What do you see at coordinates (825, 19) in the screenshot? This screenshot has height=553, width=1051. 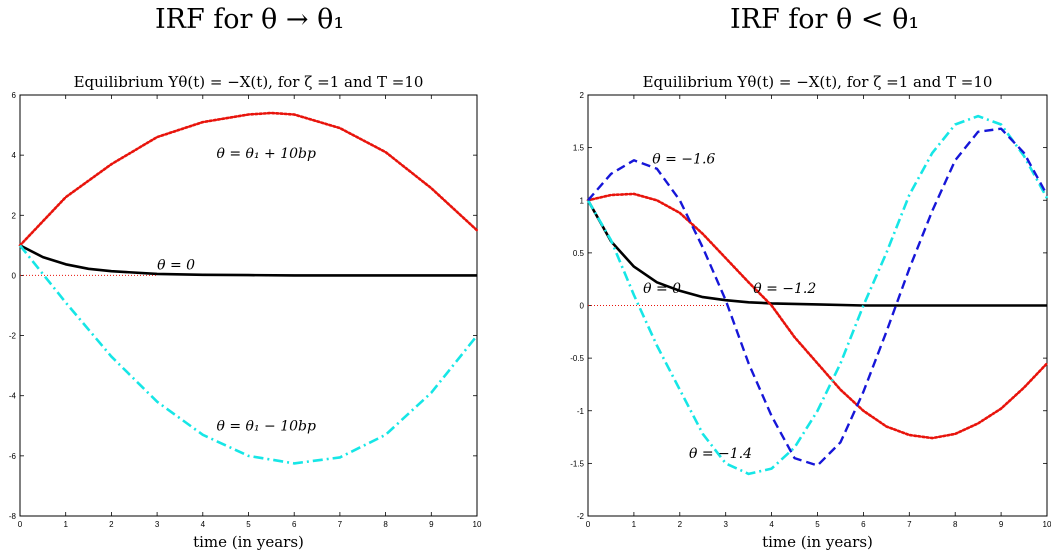 I see `right-panel-heading: IRF for θ < θ₁` at bounding box center [825, 19].